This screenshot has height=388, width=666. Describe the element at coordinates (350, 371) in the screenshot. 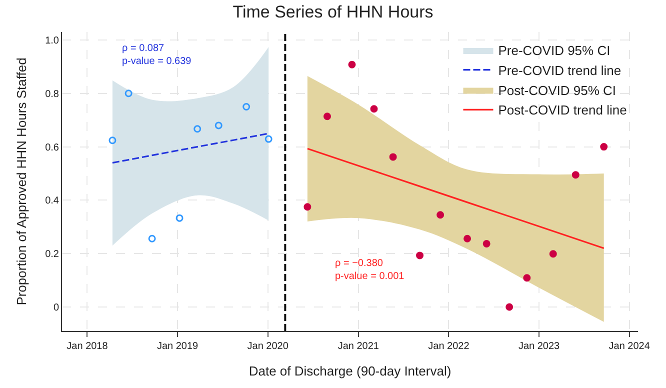

I see `x-axis-title: Date of Discharge (90-day Interval)` at that location.